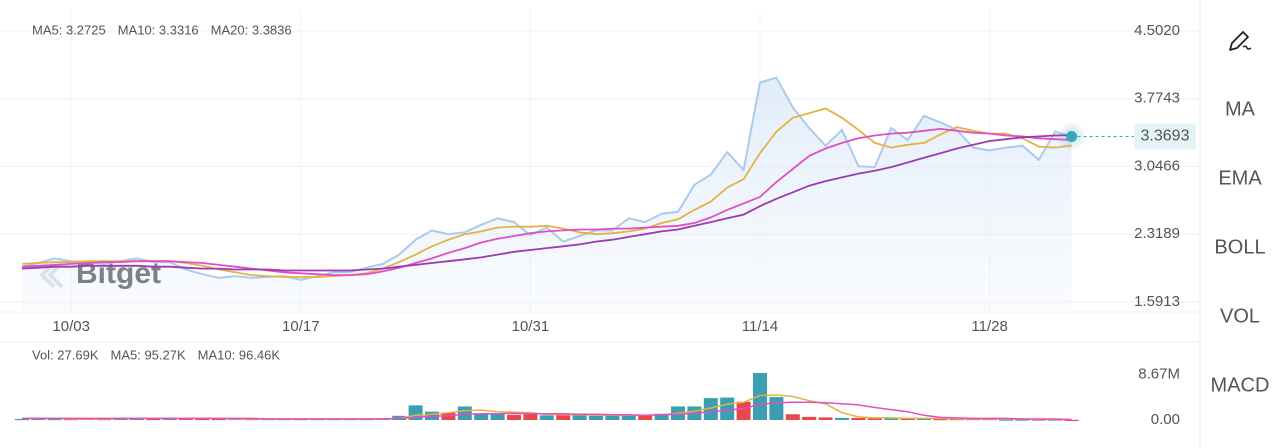 The height and width of the screenshot is (448, 1280). Describe the element at coordinates (1240, 385) in the screenshot. I see `indicator-tab: MACD` at that location.